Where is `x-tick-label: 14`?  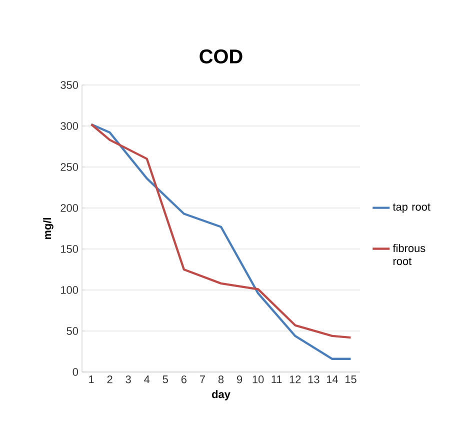 x-tick-label: 14 is located at coordinates (332, 380).